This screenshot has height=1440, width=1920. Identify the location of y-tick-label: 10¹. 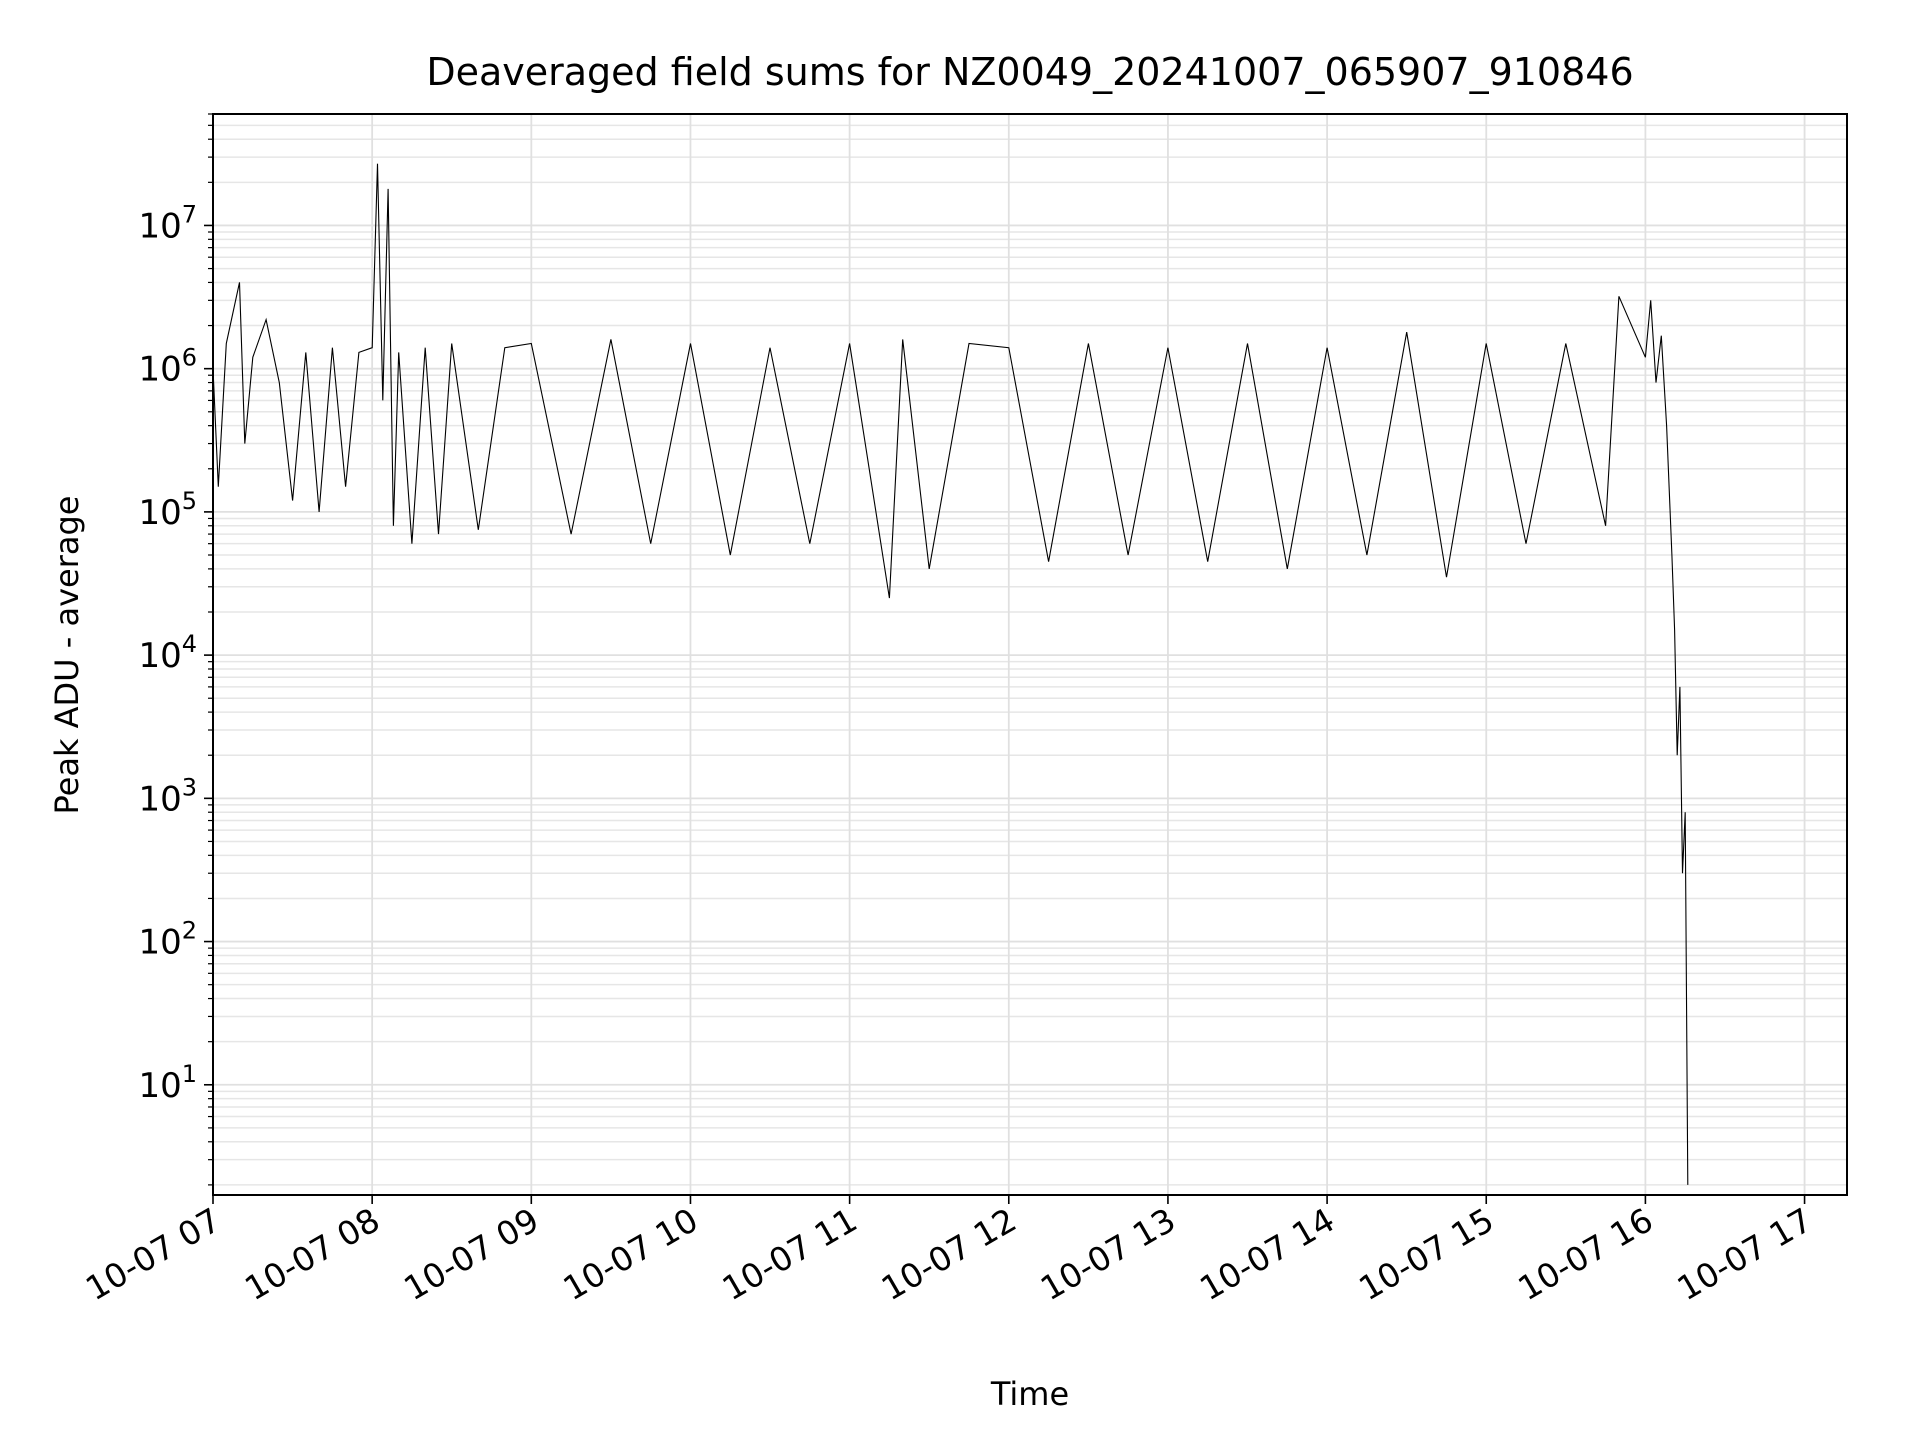
(167, 1083).